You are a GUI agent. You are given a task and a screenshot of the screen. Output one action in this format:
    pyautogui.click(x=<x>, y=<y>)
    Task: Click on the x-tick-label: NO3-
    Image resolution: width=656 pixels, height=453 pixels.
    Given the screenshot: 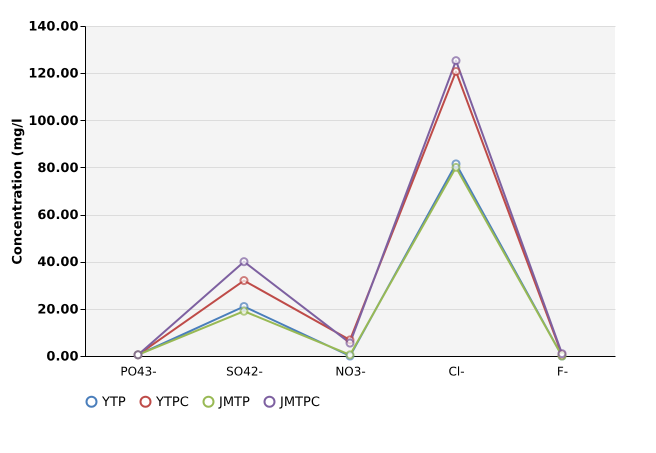 What is the action you would take?
    pyautogui.click(x=350, y=371)
    